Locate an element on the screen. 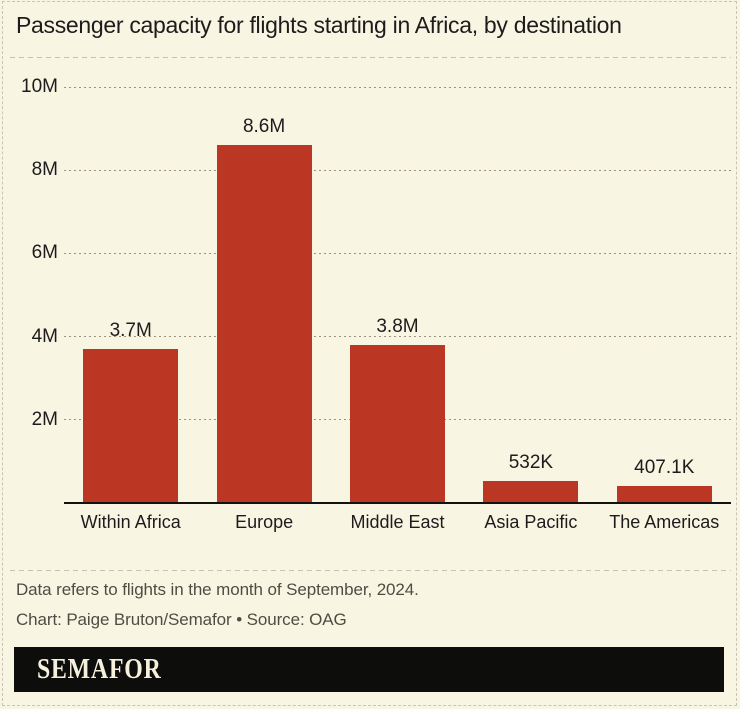  x-axis-category-label: Middle East is located at coordinates (397, 522).